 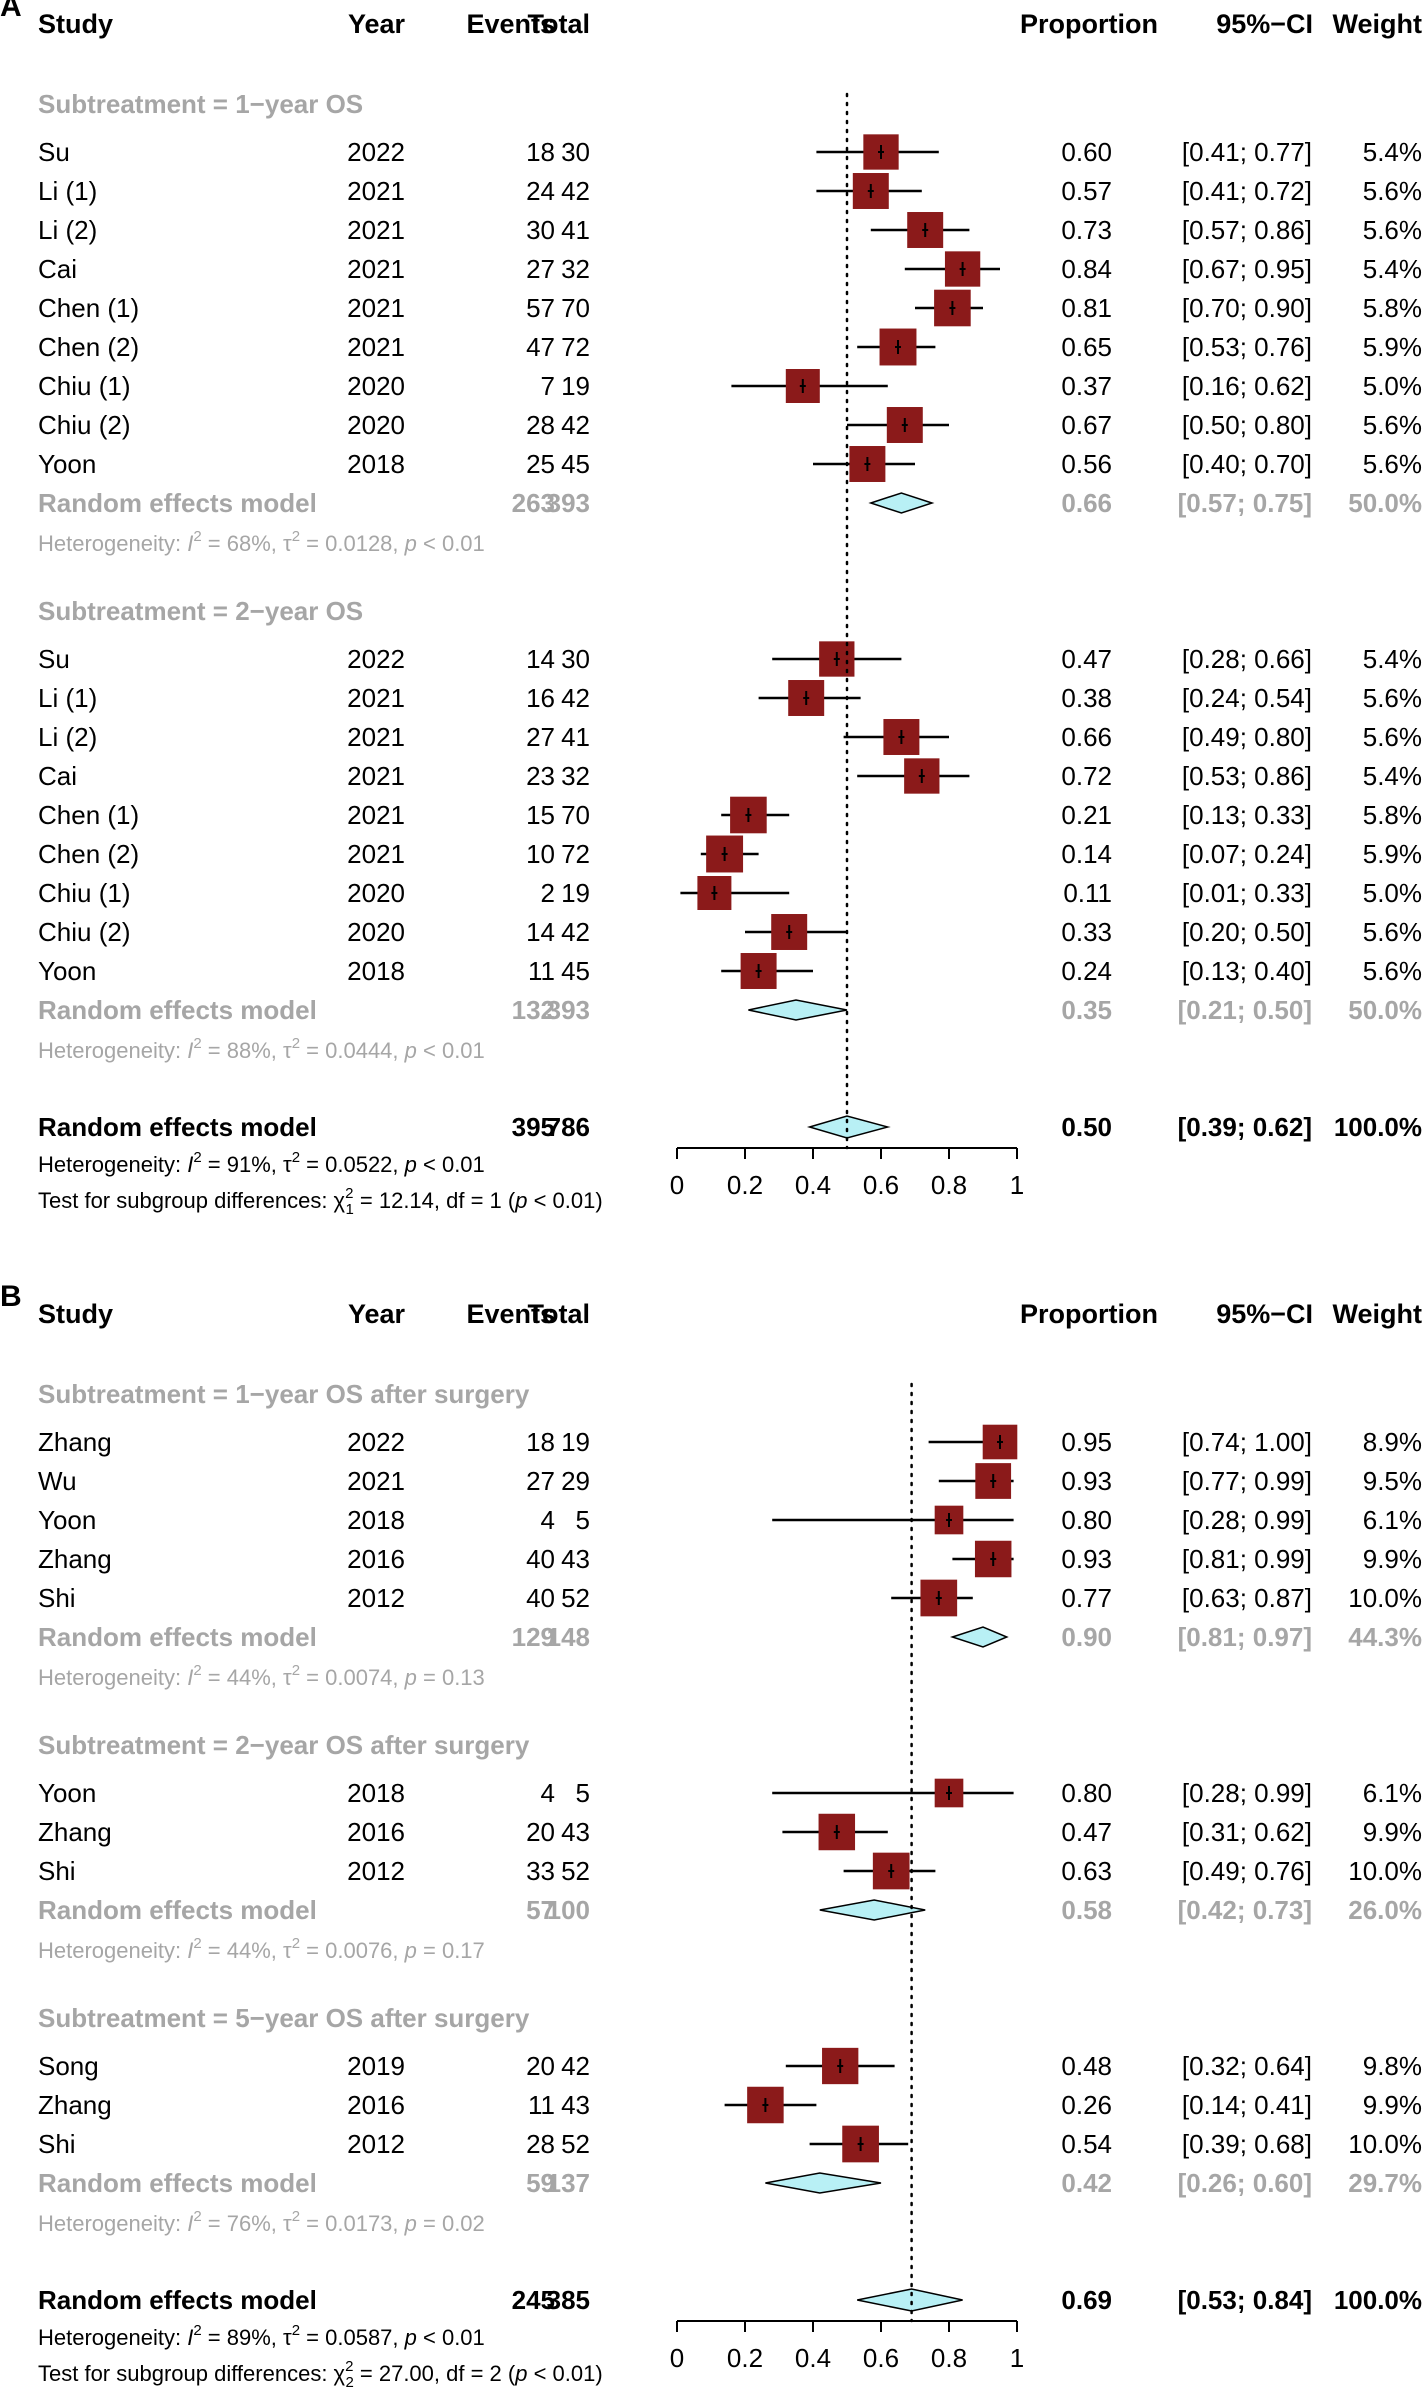 I want to click on study-proportion: 0.37, so click(x=1086, y=386).